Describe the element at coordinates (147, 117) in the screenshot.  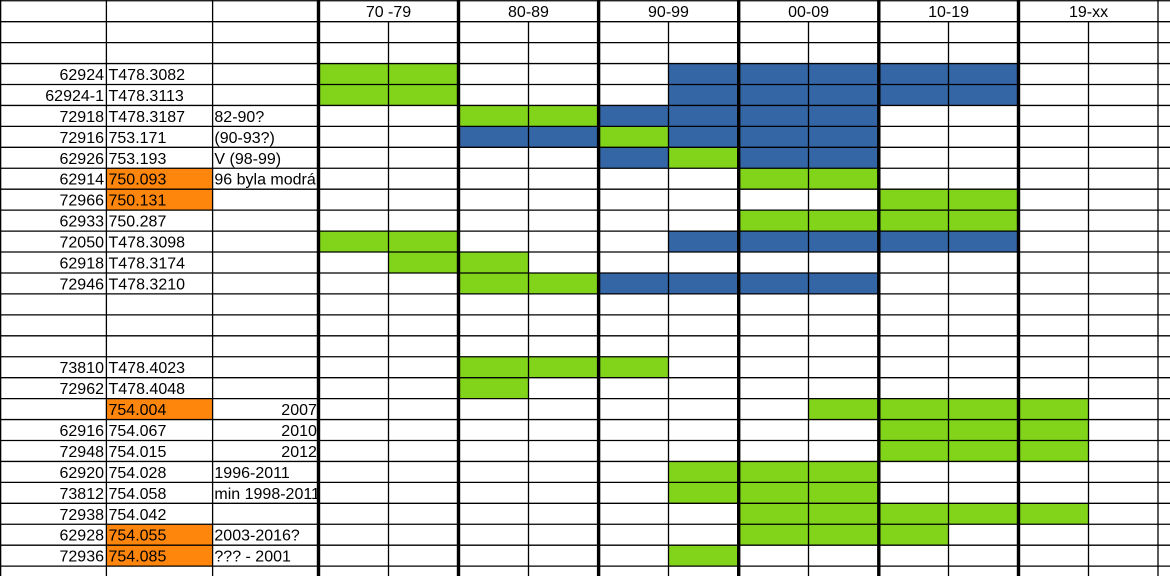
I see `svg-text: T478.3187` at that location.